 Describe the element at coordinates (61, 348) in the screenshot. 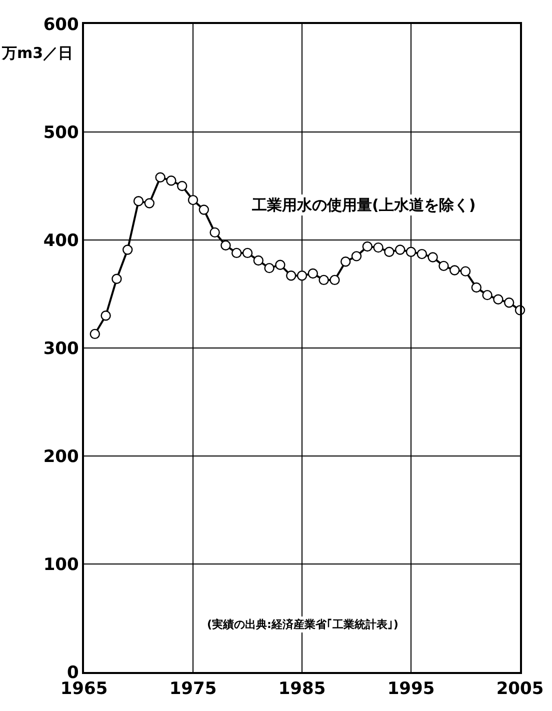

I see `y-tick-label: 300` at that location.